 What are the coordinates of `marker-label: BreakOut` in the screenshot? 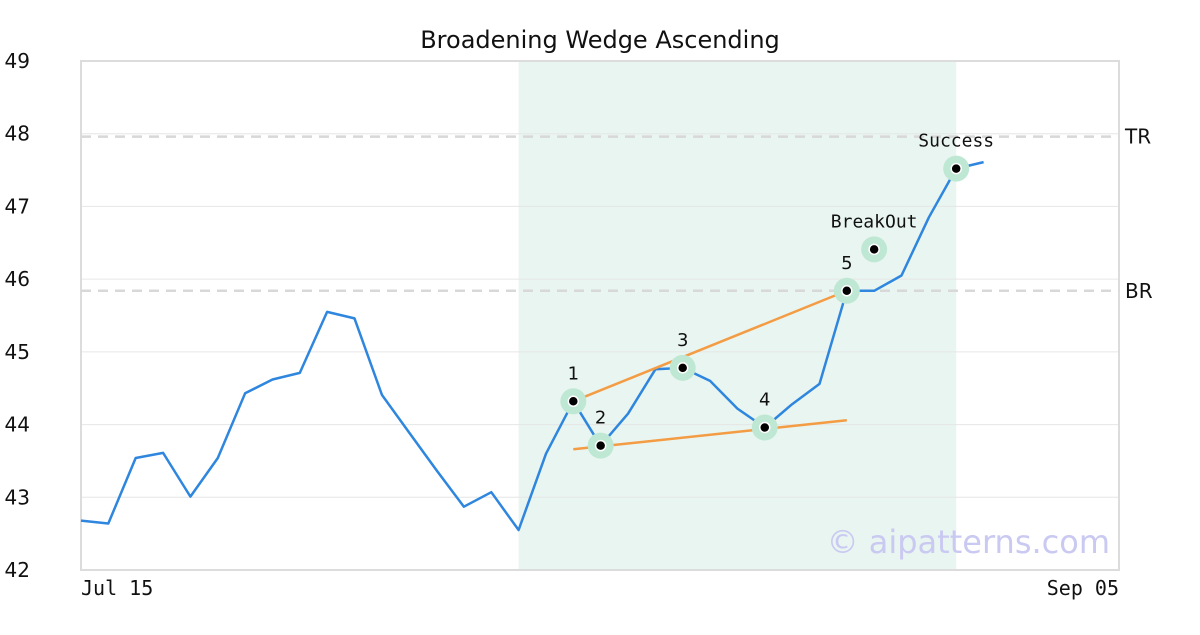 It's located at (874, 221).